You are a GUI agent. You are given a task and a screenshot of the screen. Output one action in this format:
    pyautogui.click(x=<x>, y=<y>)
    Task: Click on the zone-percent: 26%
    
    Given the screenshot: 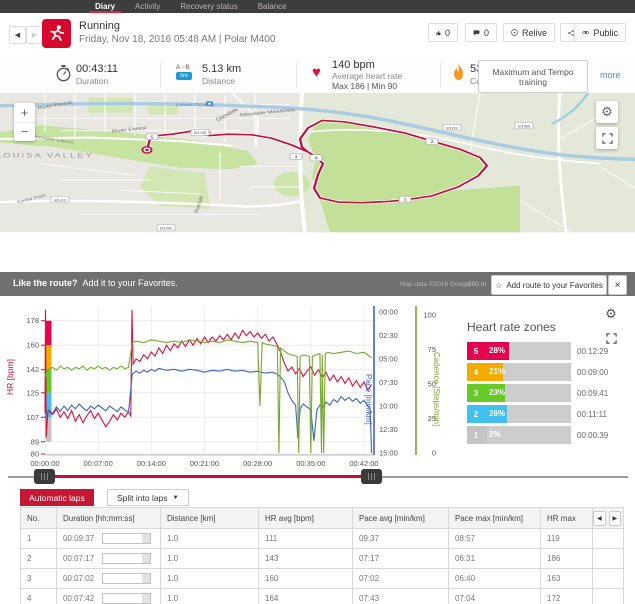 What is the action you would take?
    pyautogui.click(x=497, y=413)
    